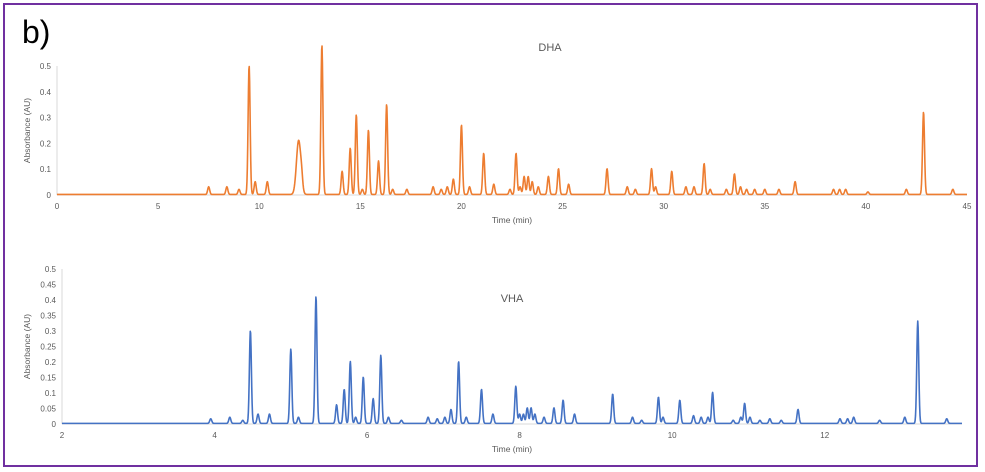  What do you see at coordinates (259, 206) in the screenshot?
I see `dha-x-tick-label: 10` at bounding box center [259, 206].